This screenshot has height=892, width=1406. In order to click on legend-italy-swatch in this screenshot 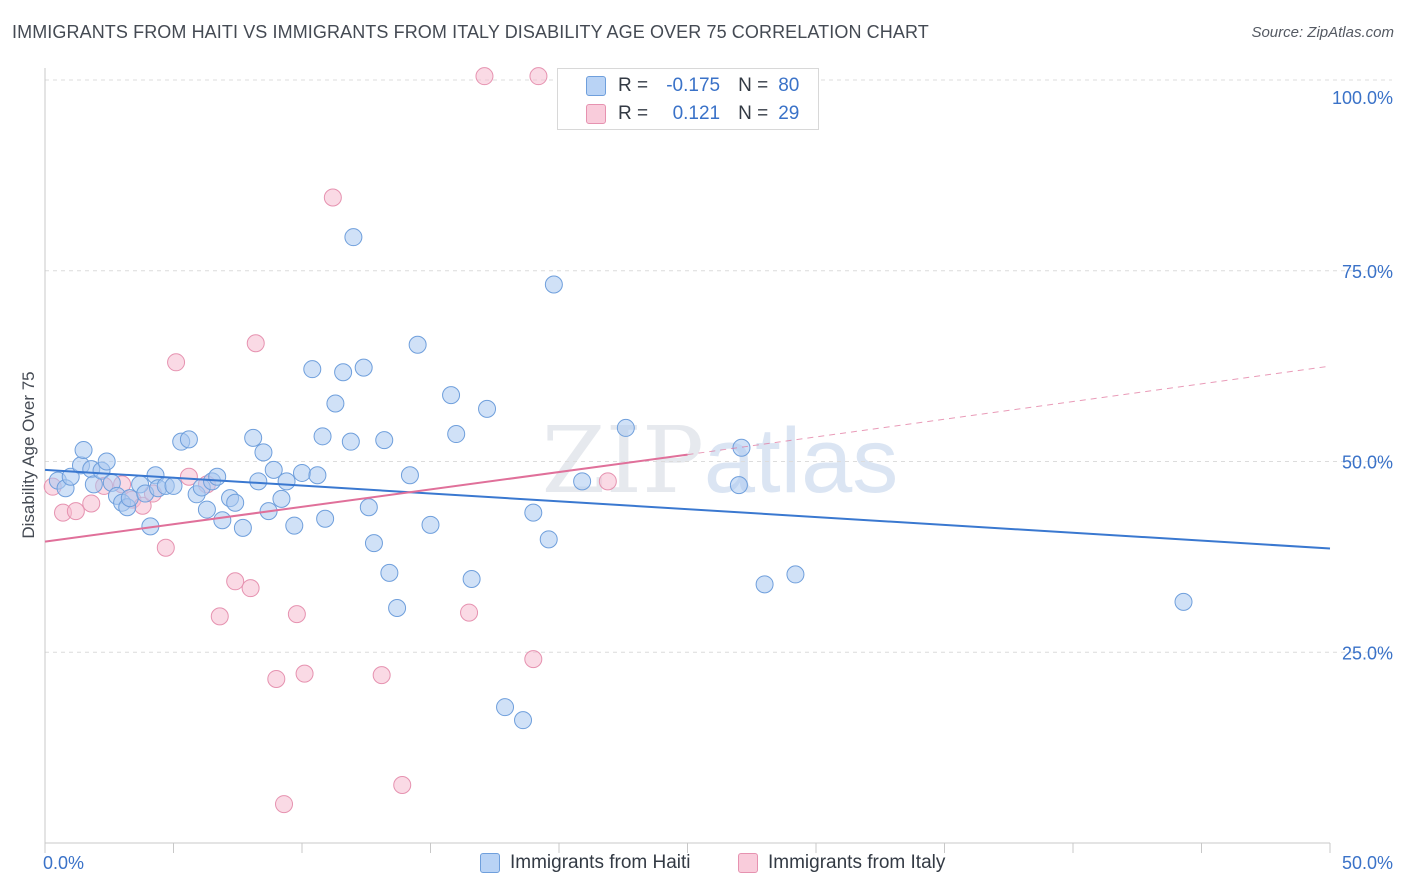, I will do `click(748, 863)`.